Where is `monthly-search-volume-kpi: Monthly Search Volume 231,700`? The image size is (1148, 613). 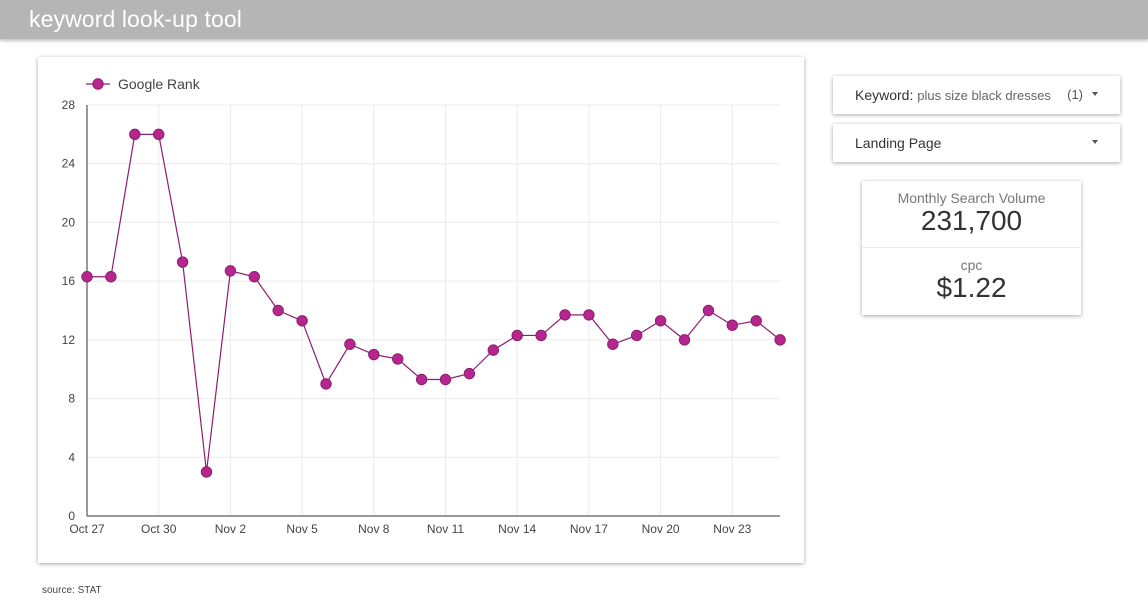 monthly-search-volume-kpi: Monthly Search Volume 231,700 is located at coordinates (971, 213).